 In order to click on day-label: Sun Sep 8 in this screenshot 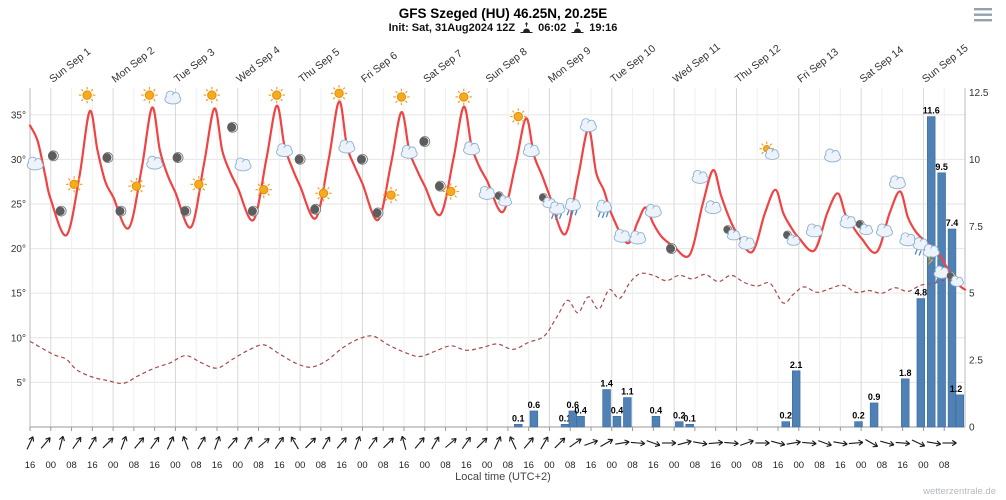, I will do `click(507, 66)`.